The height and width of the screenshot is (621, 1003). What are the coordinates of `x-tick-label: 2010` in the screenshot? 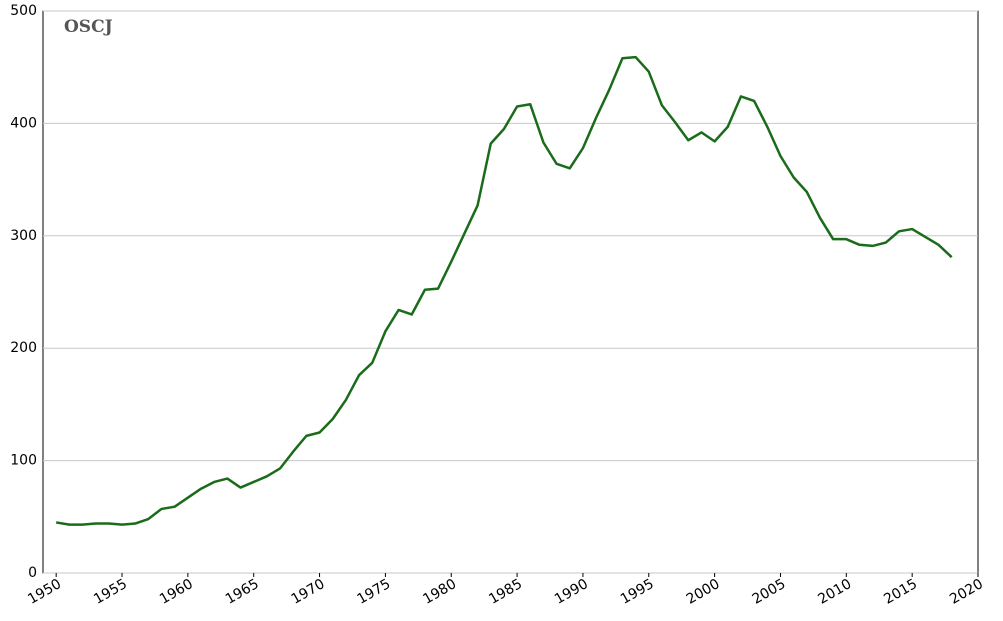 It's located at (834, 592).